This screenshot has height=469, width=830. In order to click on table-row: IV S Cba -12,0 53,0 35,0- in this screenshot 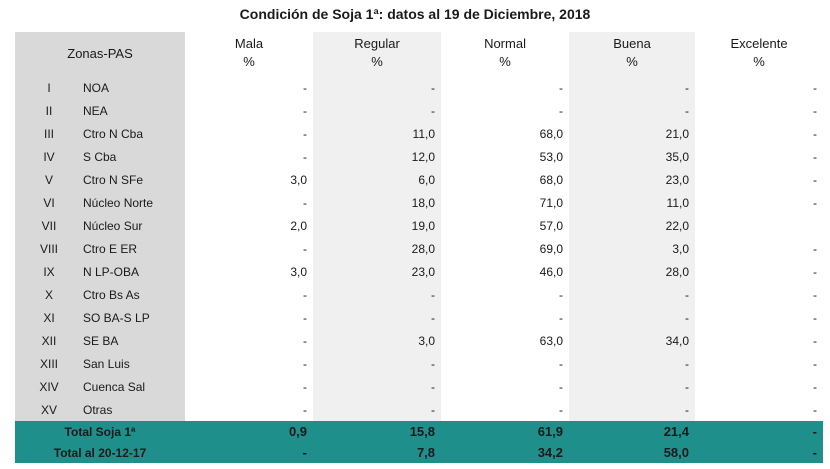, I will do `click(419, 156)`.